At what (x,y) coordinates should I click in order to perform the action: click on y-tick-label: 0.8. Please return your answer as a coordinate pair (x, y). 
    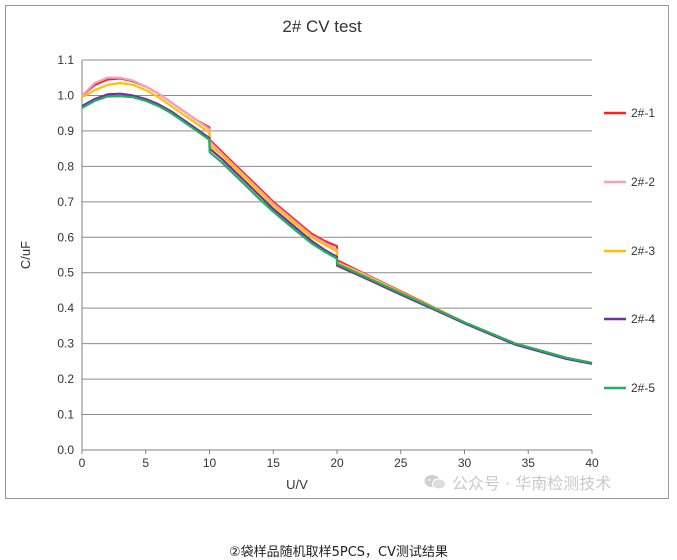
    Looking at the image, I should click on (65, 166).